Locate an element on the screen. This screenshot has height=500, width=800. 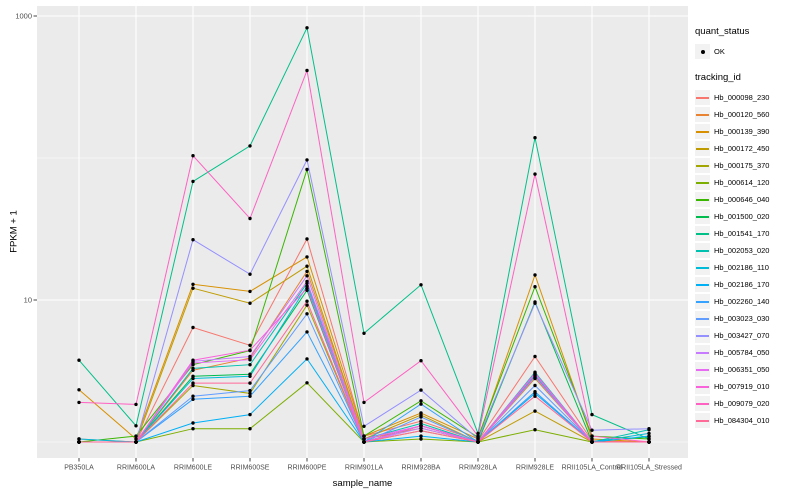
legend-item-label: Hb_009079_020 is located at coordinates (742, 403).